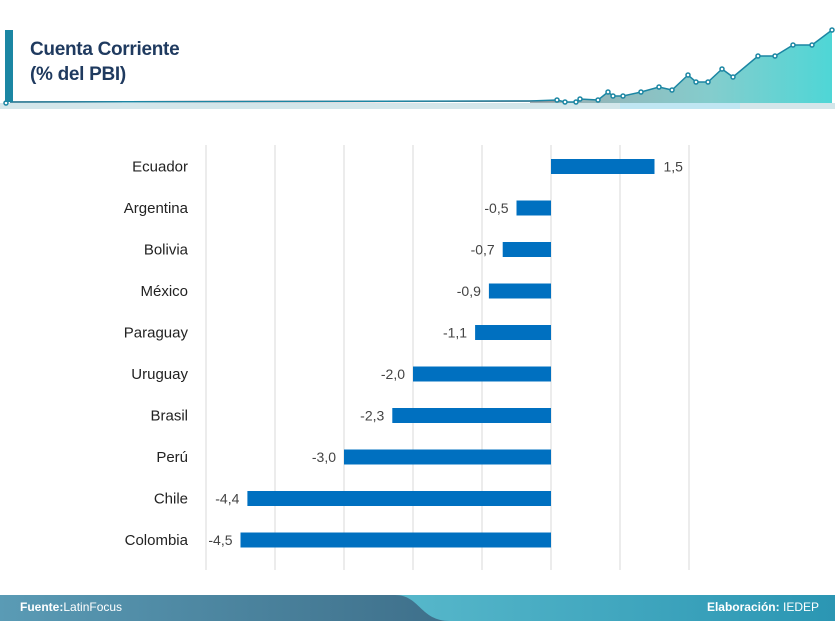  What do you see at coordinates (93, 607) in the screenshot?
I see `source-value: LatinFocus` at bounding box center [93, 607].